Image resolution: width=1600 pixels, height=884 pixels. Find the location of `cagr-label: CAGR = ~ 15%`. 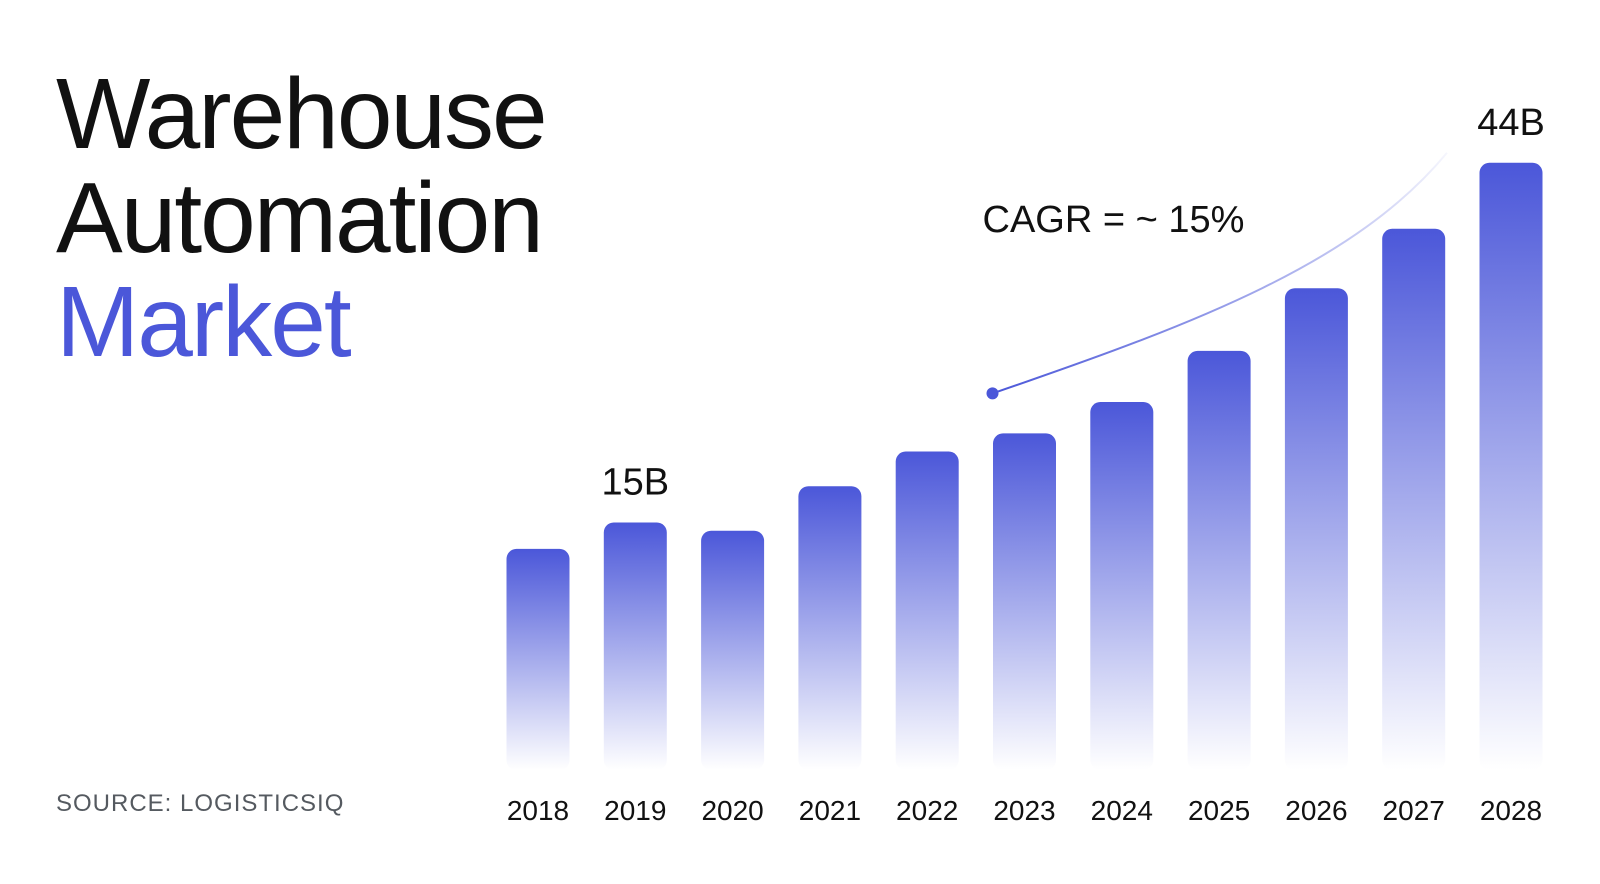

cagr-label: CAGR = ~ 15% is located at coordinates (1114, 220).